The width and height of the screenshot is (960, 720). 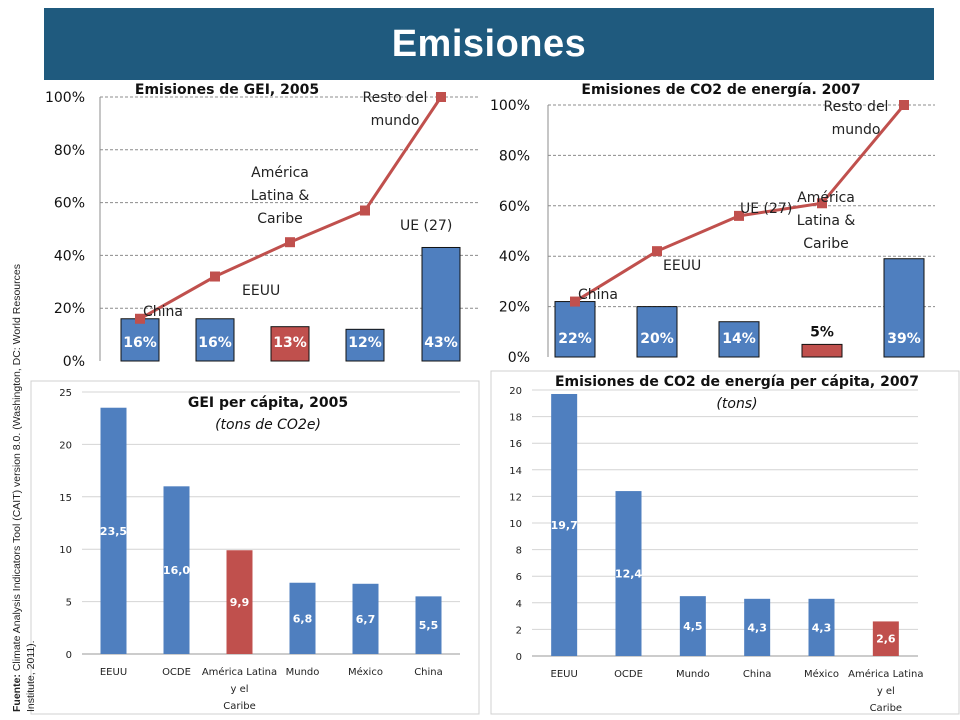 I want to click on y-tick-label: 16, so click(x=515, y=444).